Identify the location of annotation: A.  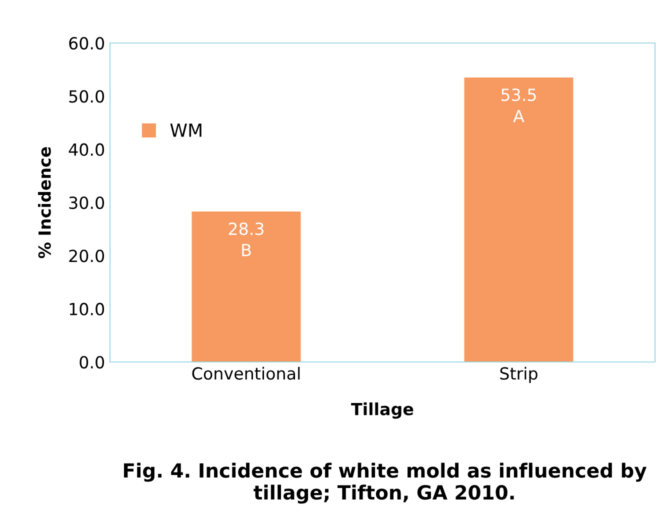
(518, 116).